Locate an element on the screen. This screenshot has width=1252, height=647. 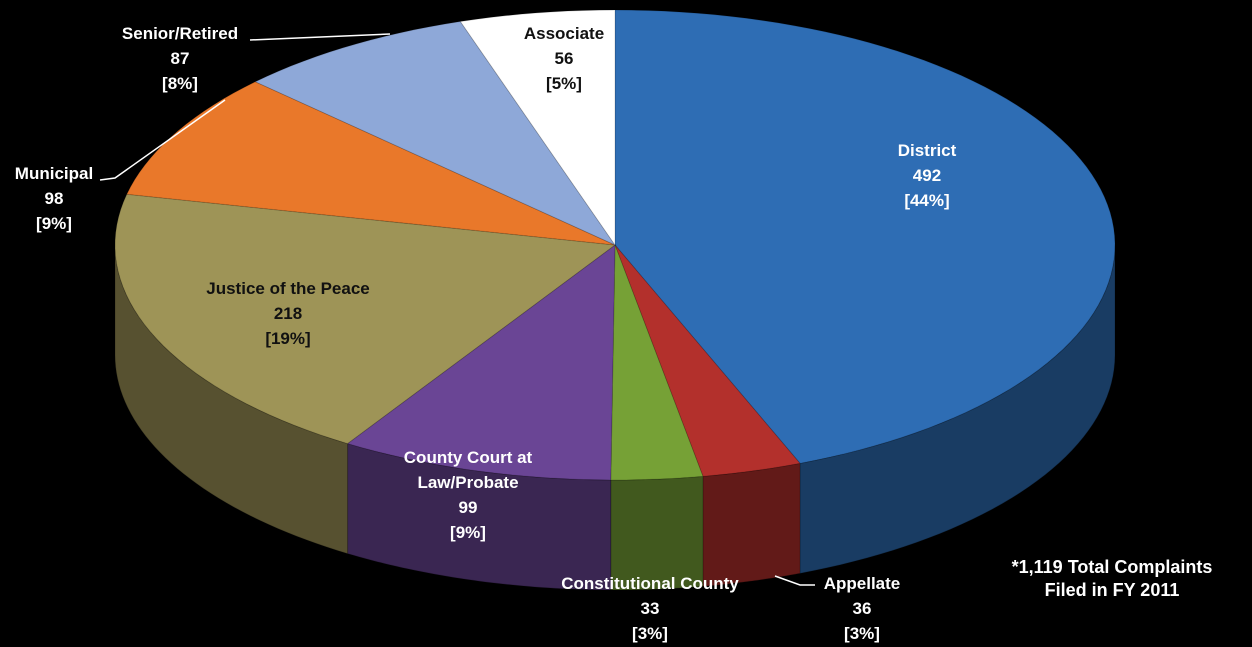
category-label: Appellate is located at coordinates (862, 583).